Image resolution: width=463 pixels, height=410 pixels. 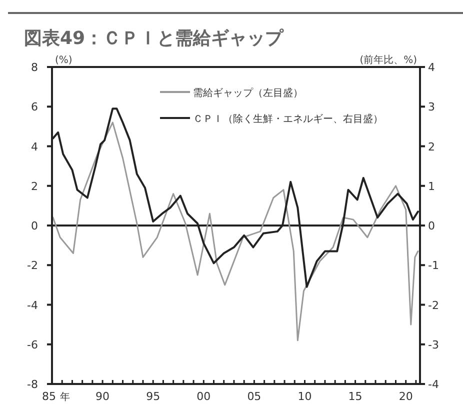 I want to click on y2-axis-title: (前年比、%), so click(x=389, y=60).